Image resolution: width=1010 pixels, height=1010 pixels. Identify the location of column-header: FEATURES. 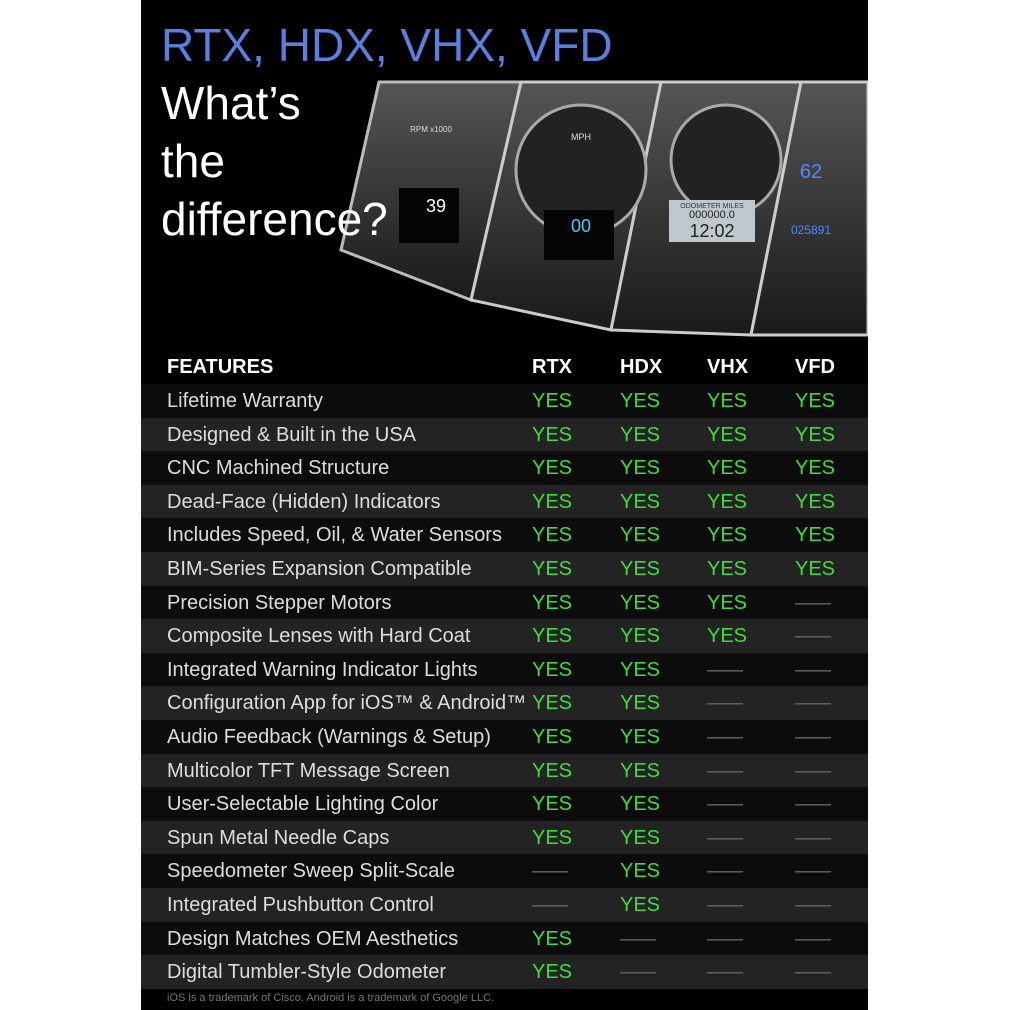
(220, 367).